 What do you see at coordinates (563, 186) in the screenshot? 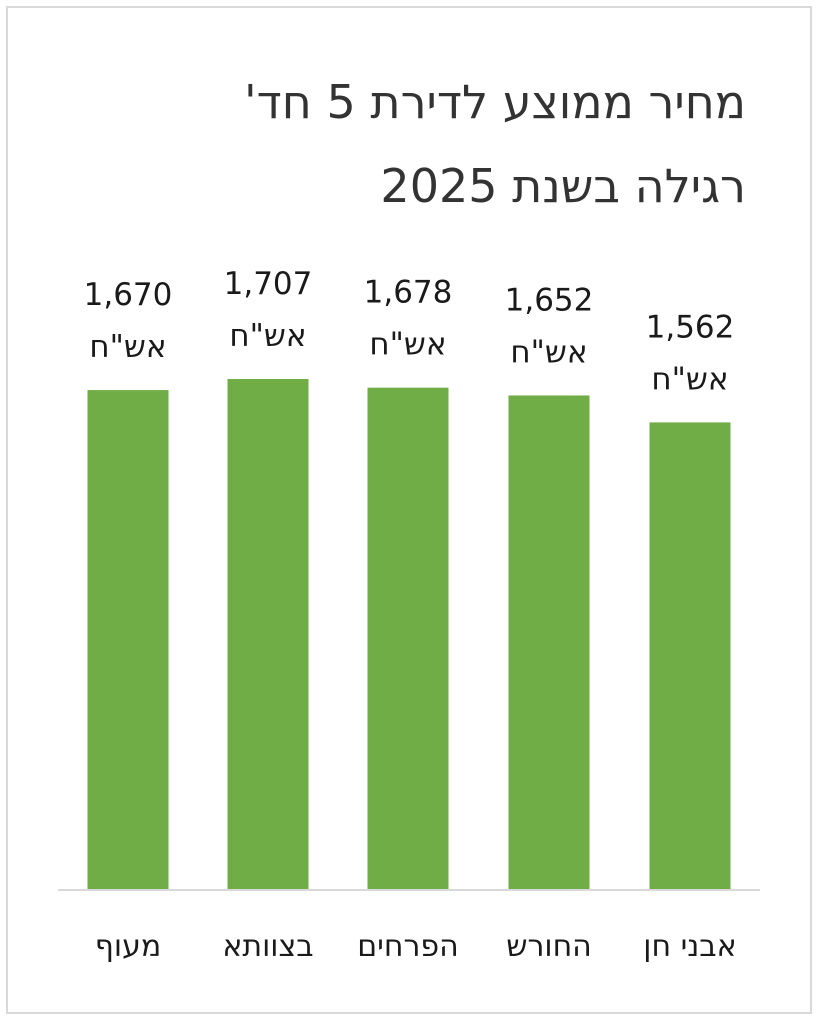
I see `chart-title-line-2: רגילה בשנת 2025` at bounding box center [563, 186].